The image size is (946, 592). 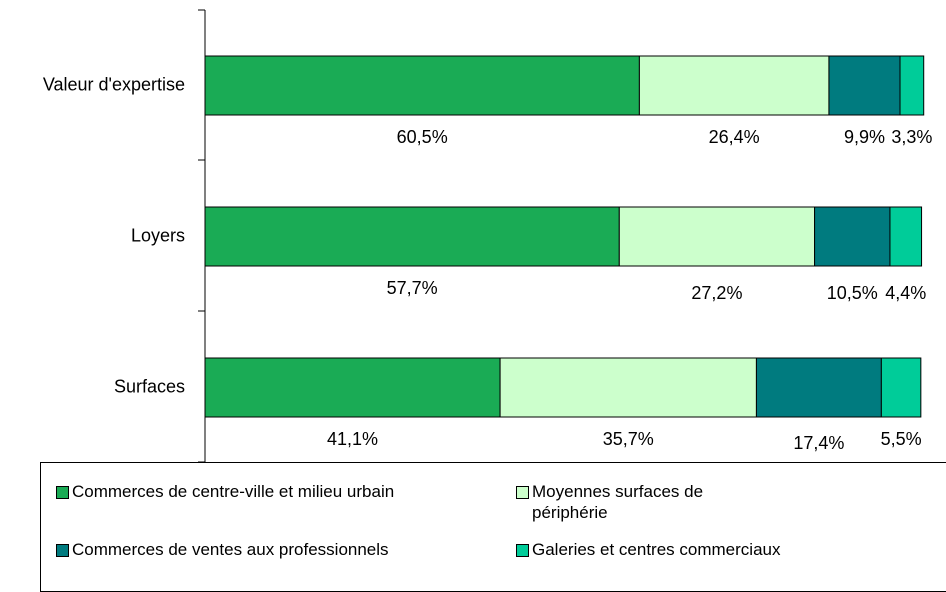 What do you see at coordinates (864, 137) in the screenshot?
I see `data-label: 9,9%` at bounding box center [864, 137].